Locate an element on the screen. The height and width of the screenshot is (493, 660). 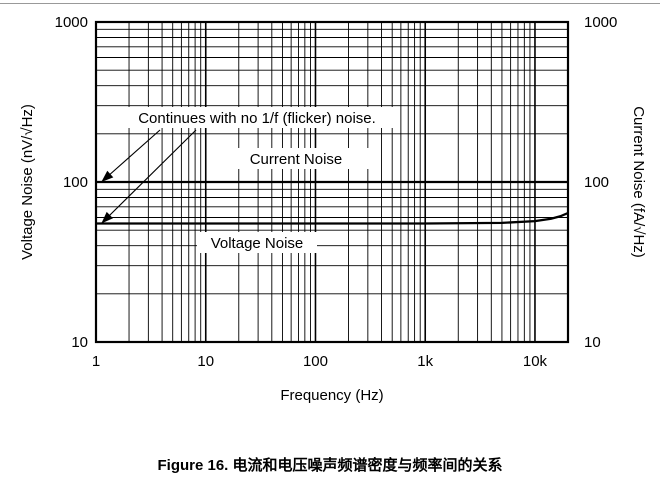
current-noise-label: Current Noise is located at coordinates (296, 159).